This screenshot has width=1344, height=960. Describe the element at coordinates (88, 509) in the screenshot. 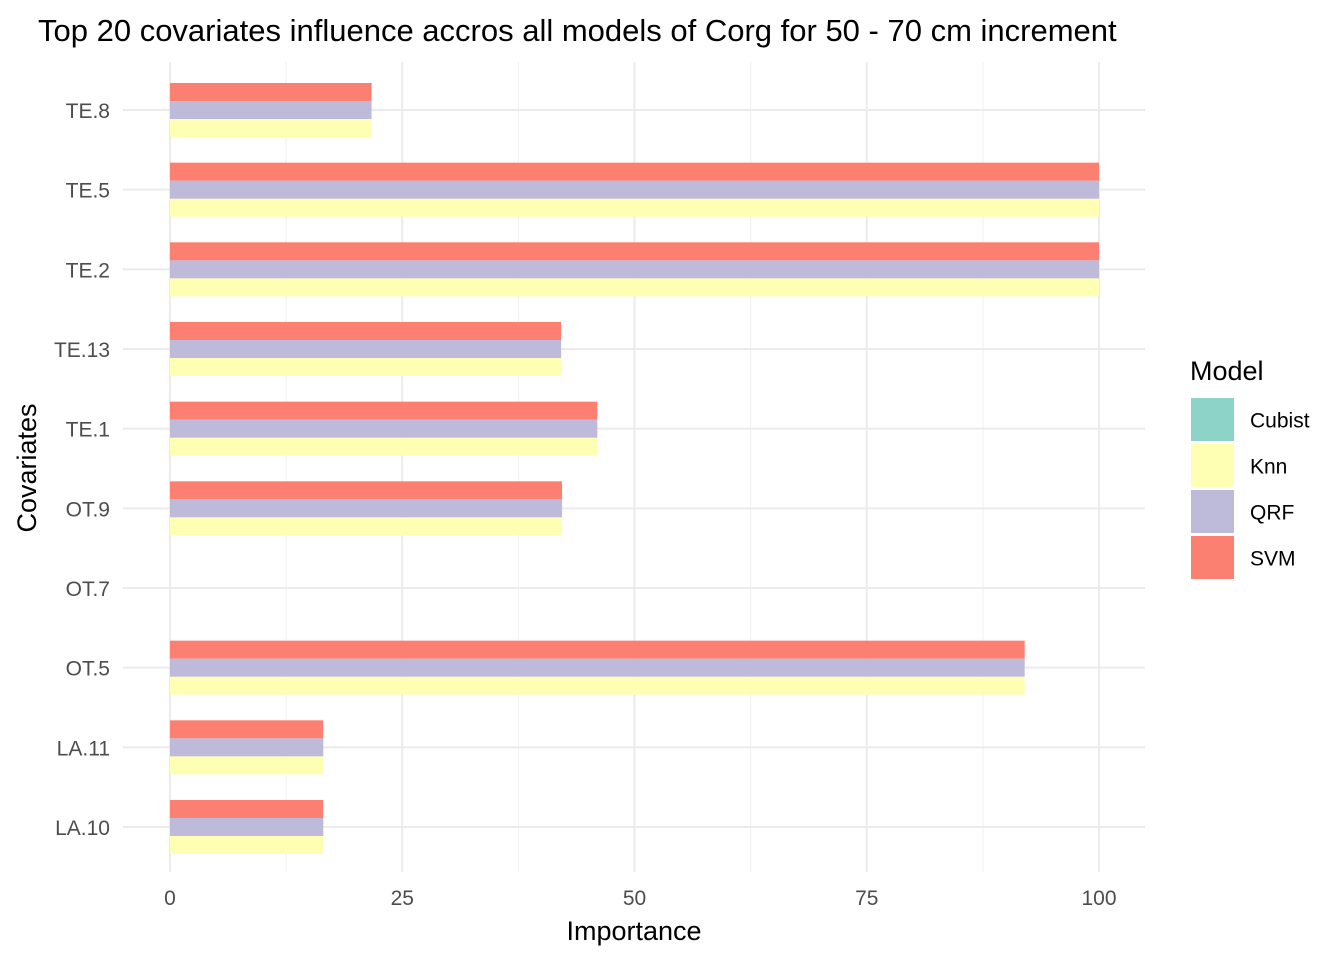

I see `y-tick-label: OT.9` at that location.